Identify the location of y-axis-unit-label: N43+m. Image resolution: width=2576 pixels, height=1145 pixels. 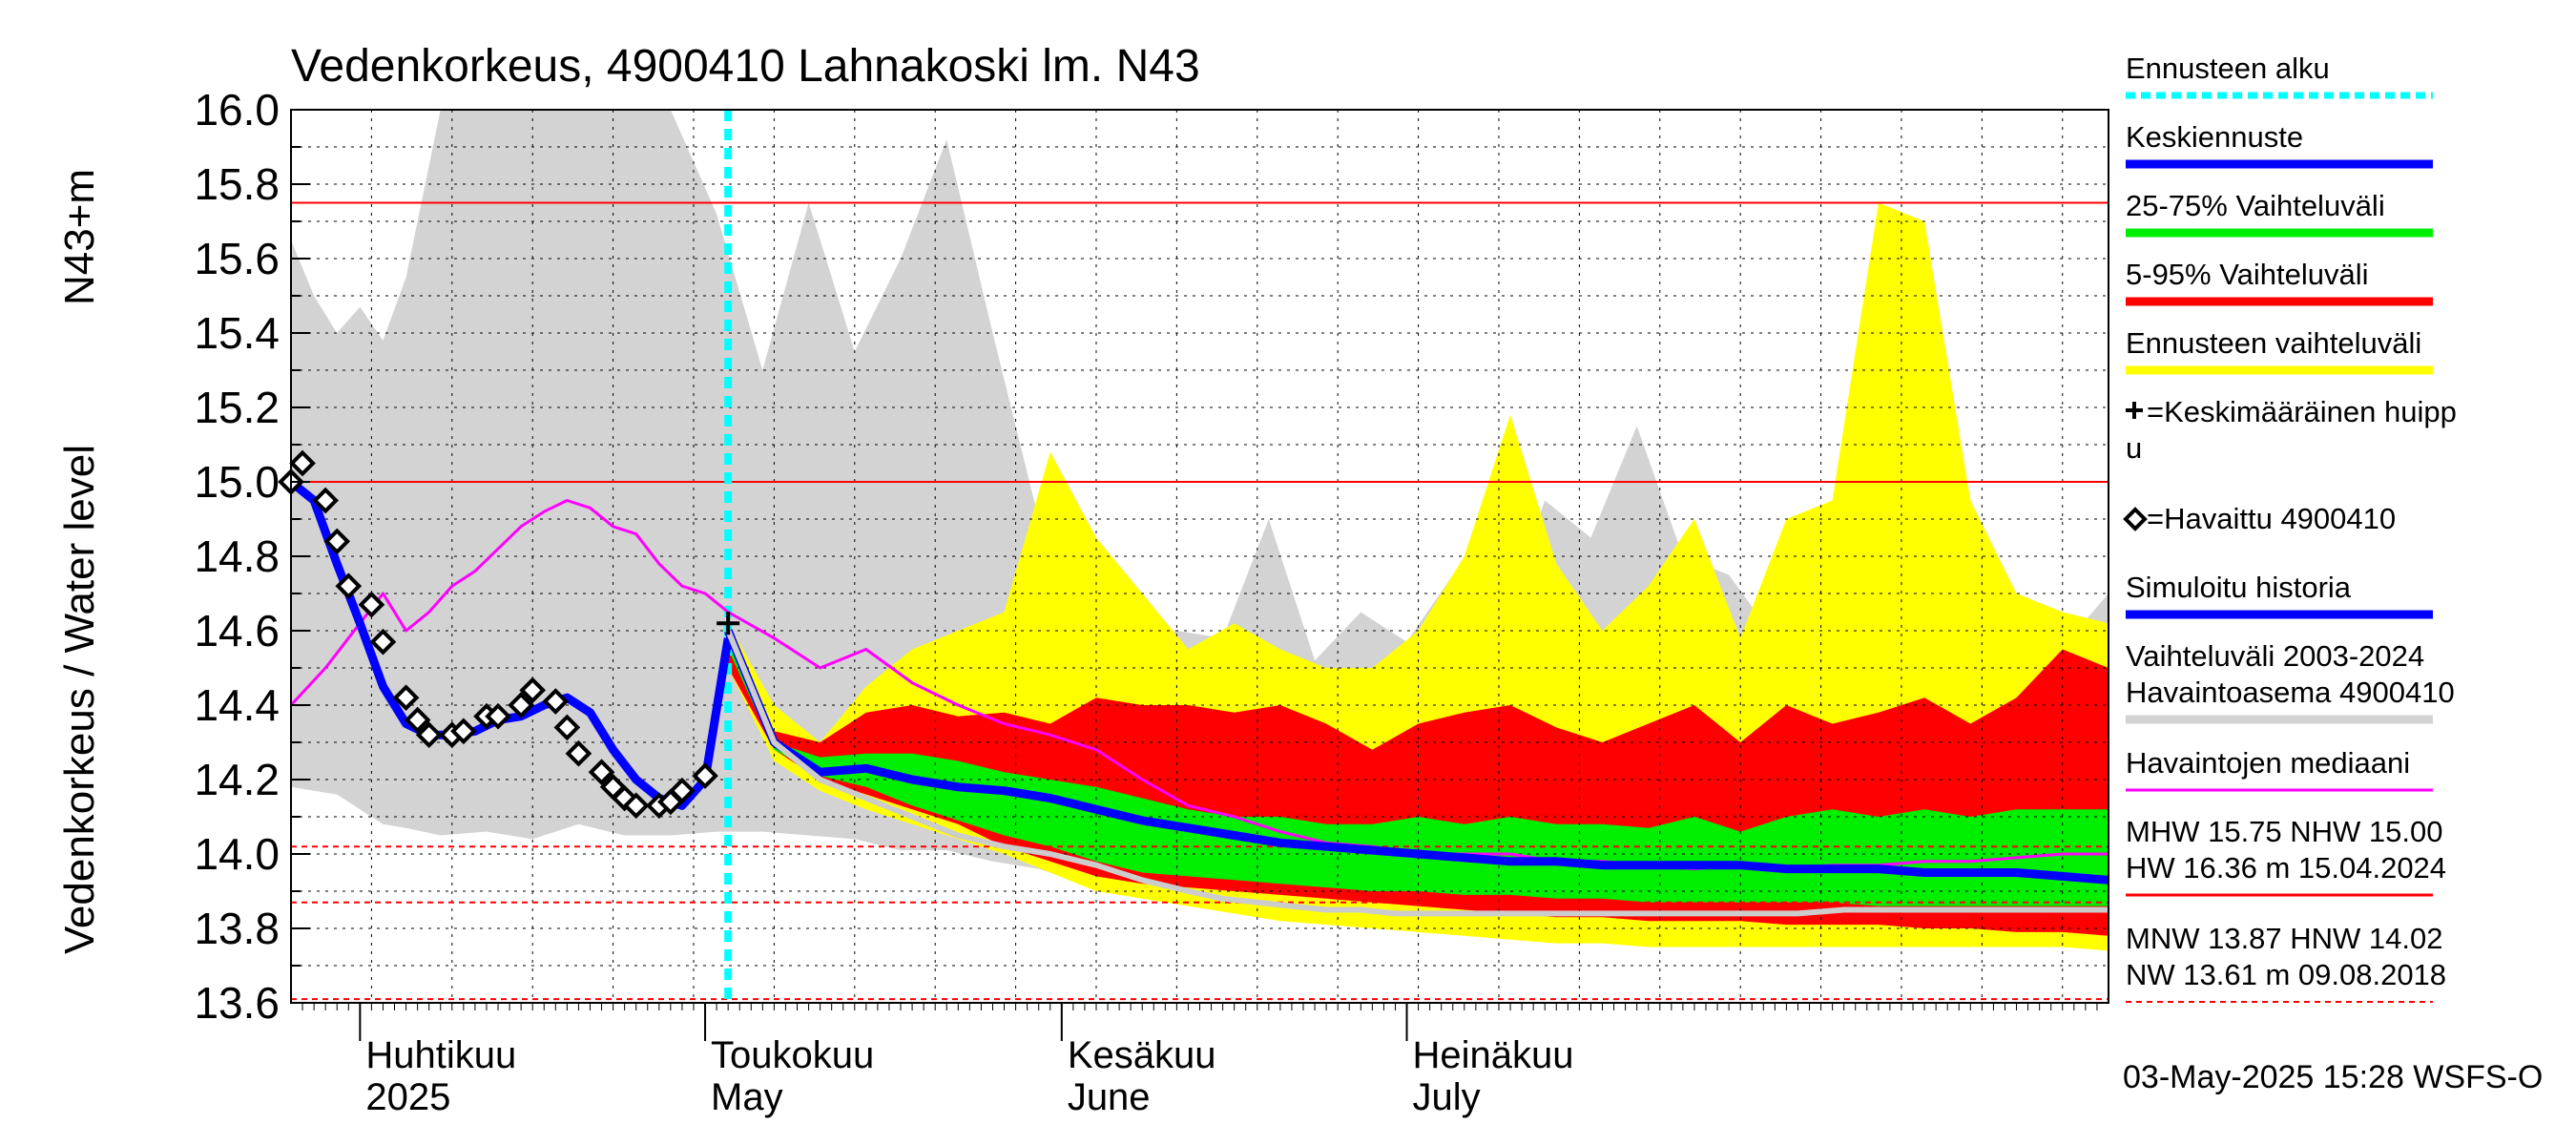
(79, 237).